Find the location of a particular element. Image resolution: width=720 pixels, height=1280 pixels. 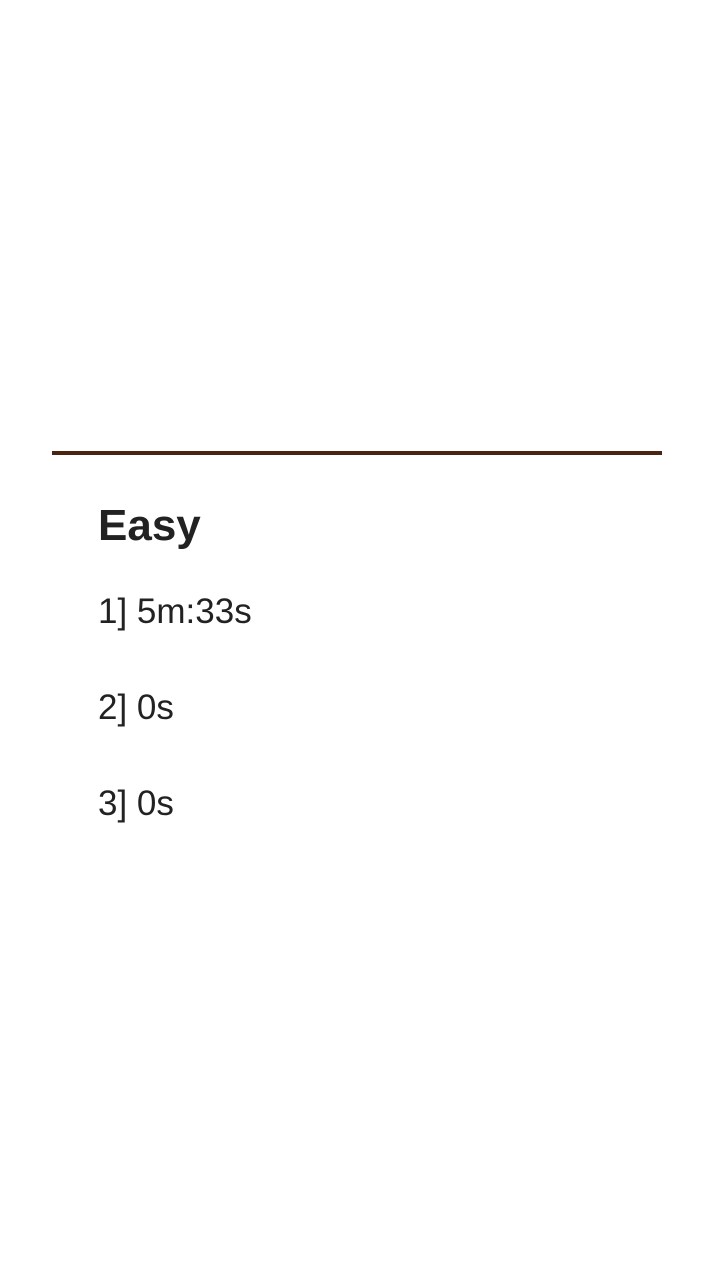

difficulty-title: Easy is located at coordinates (149, 525).